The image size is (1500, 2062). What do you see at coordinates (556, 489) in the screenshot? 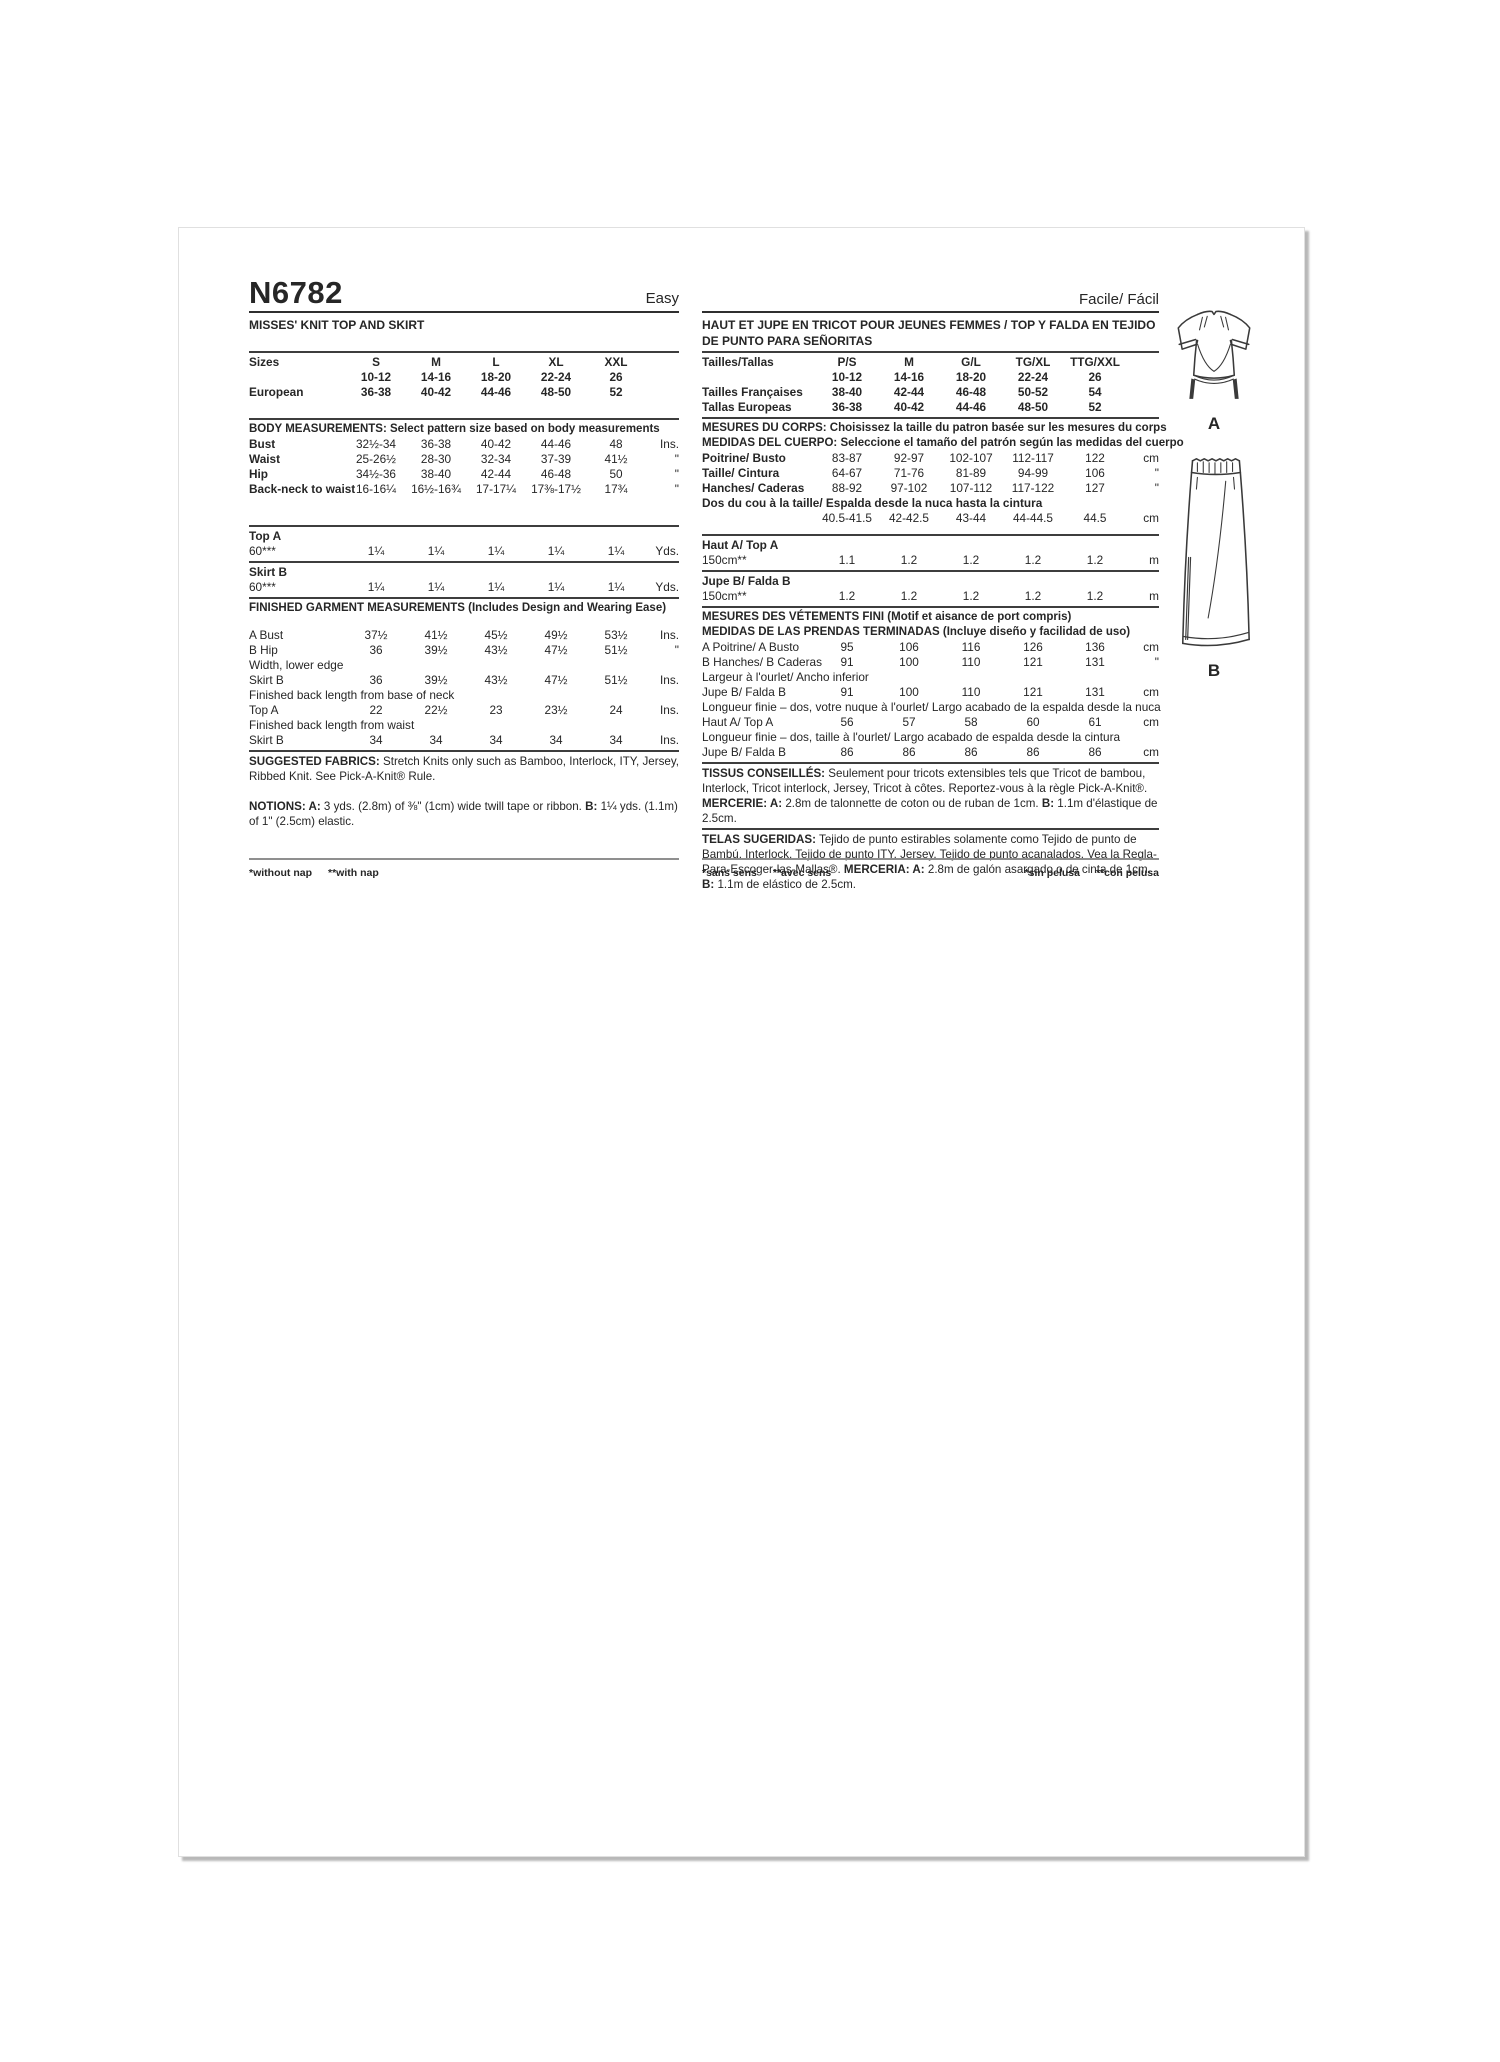
I see `size-value-cell: 17⅜-17½` at bounding box center [556, 489].